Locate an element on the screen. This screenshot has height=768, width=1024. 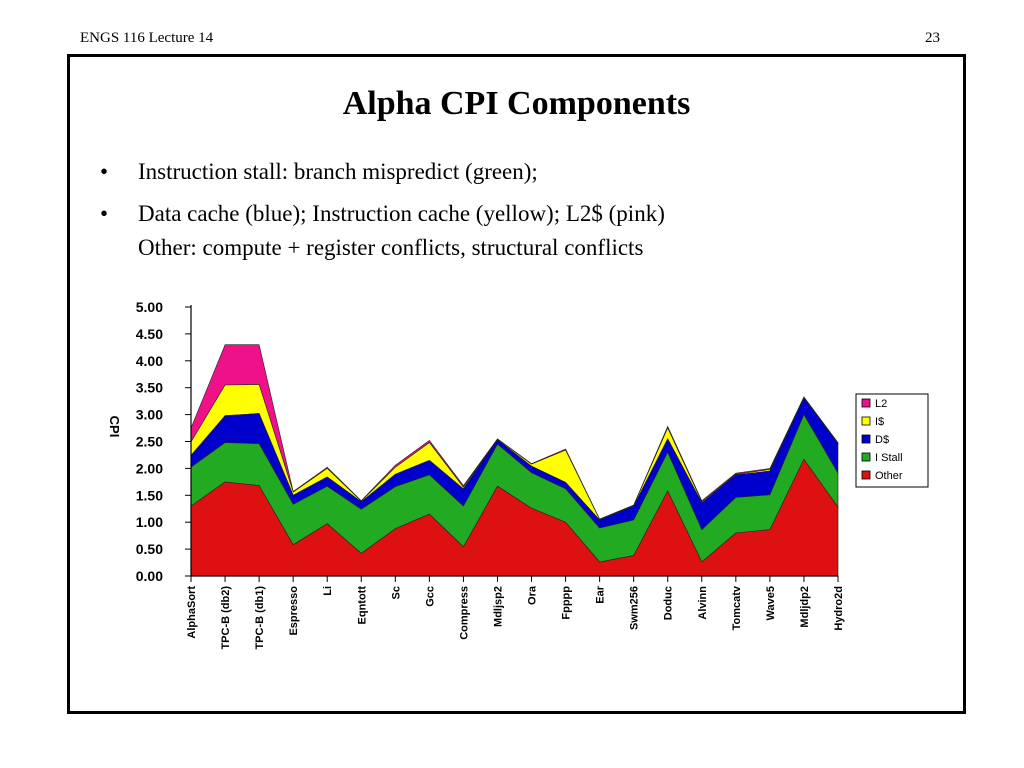
legend-label: Other is located at coordinates (889, 476).